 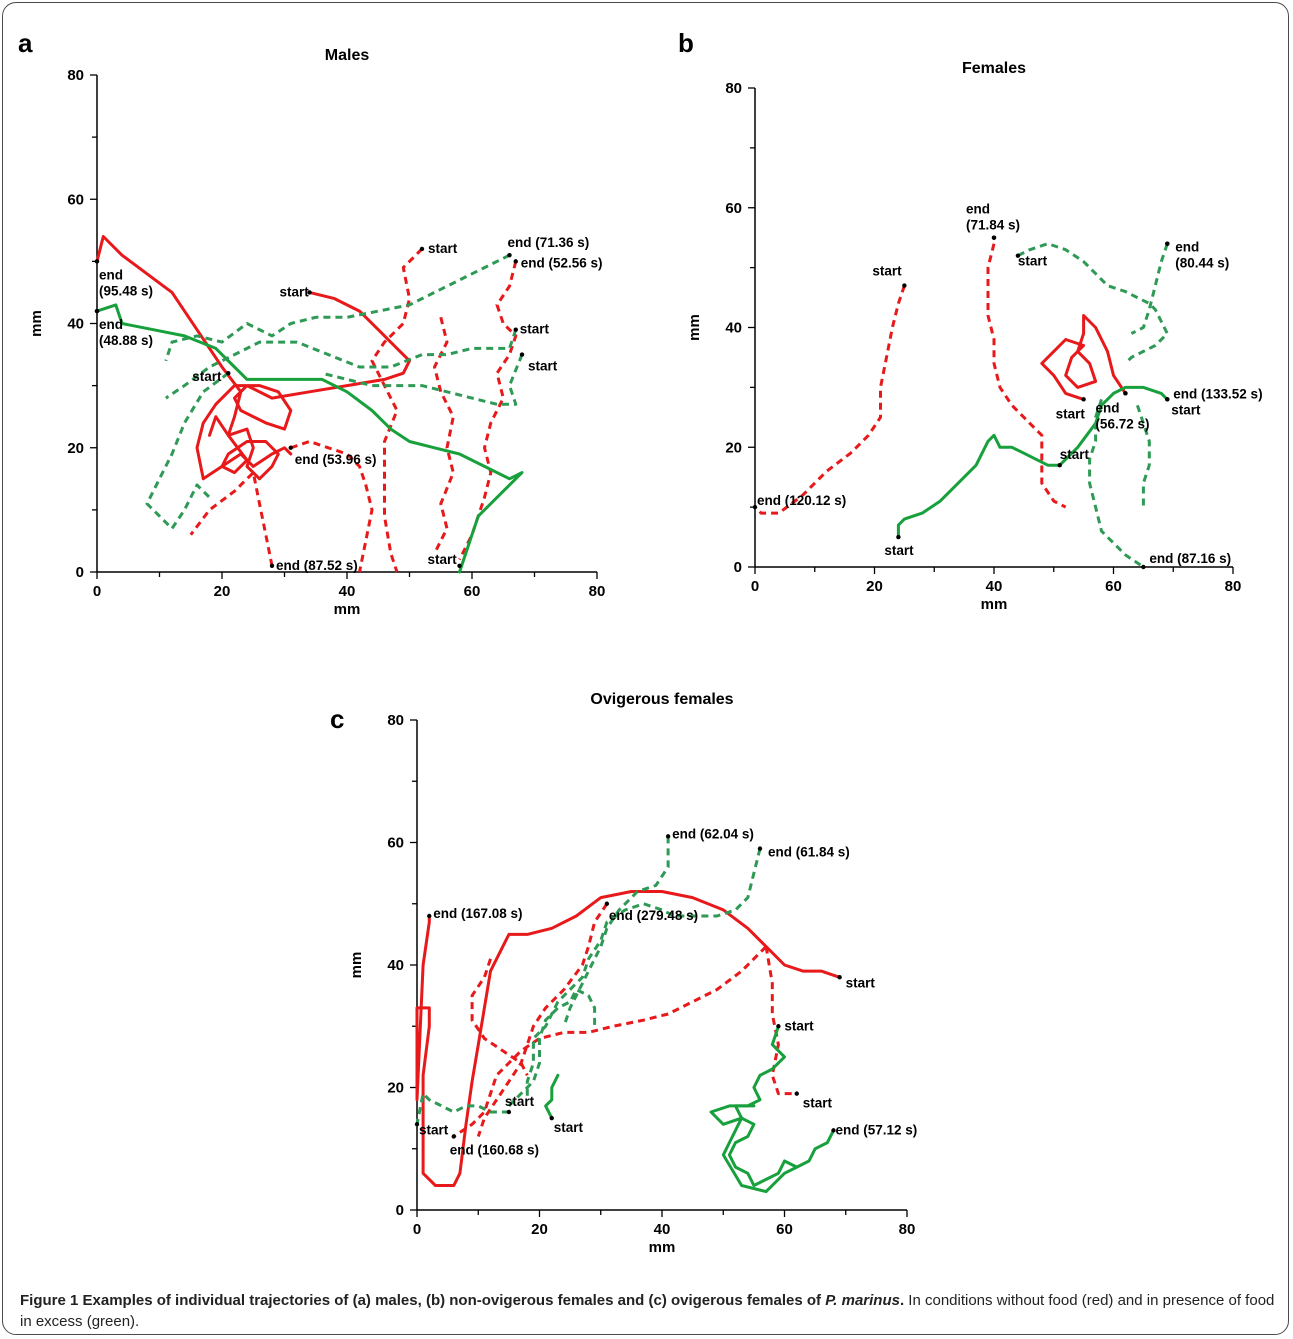 What do you see at coordinates (809, 852) in the screenshot?
I see `annotation-label: end (61.84 s)` at bounding box center [809, 852].